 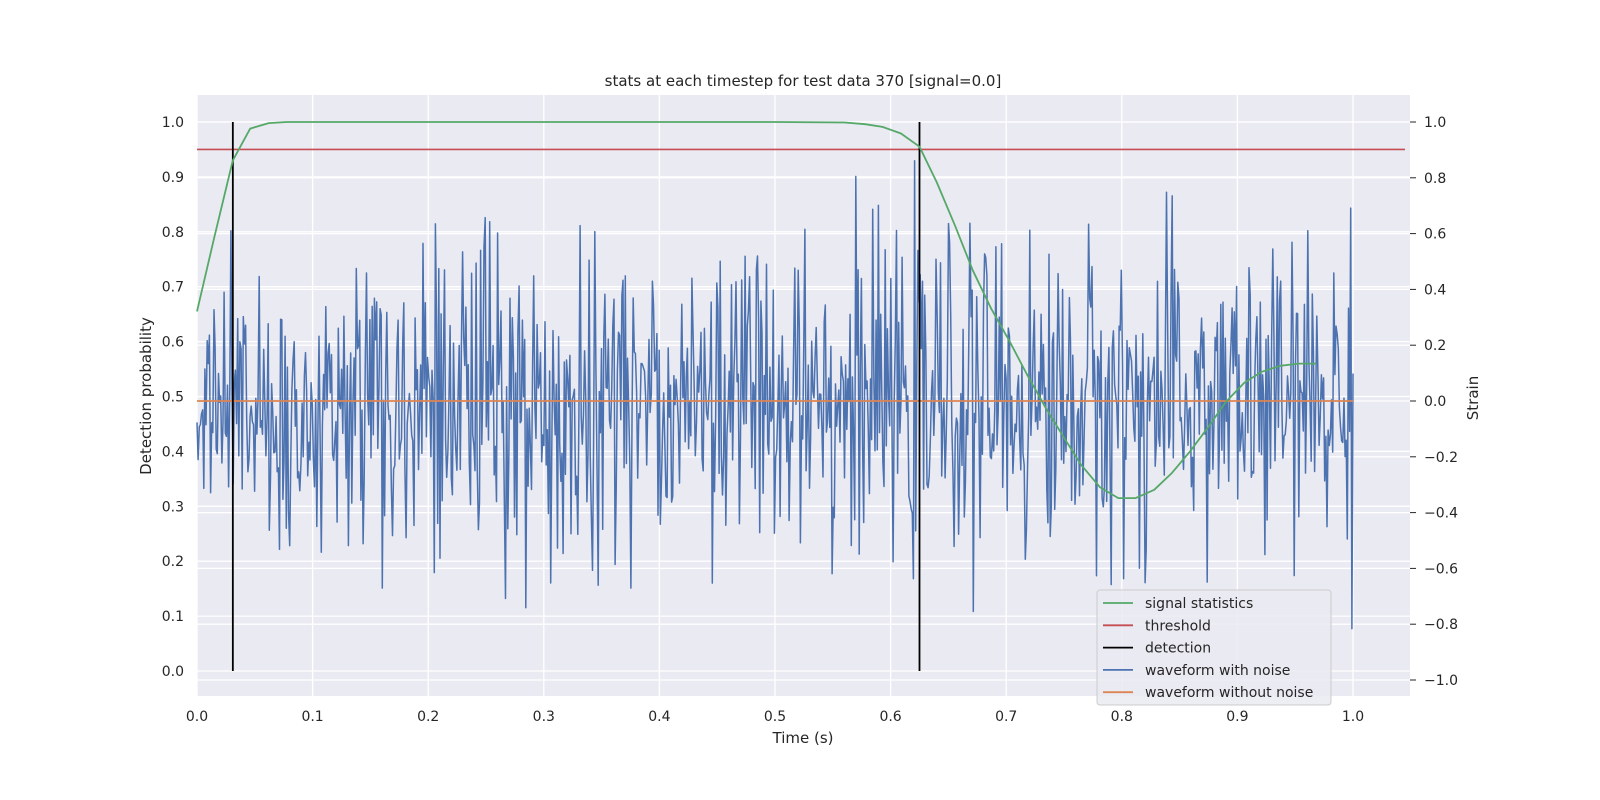 I want to click on y-right-axis-ticks: −1.0 −0.8 −0.6 −0.4 −0.2 0.0 0.2 0.4 0.6 0.8 1.0, so click(x=1434, y=402).